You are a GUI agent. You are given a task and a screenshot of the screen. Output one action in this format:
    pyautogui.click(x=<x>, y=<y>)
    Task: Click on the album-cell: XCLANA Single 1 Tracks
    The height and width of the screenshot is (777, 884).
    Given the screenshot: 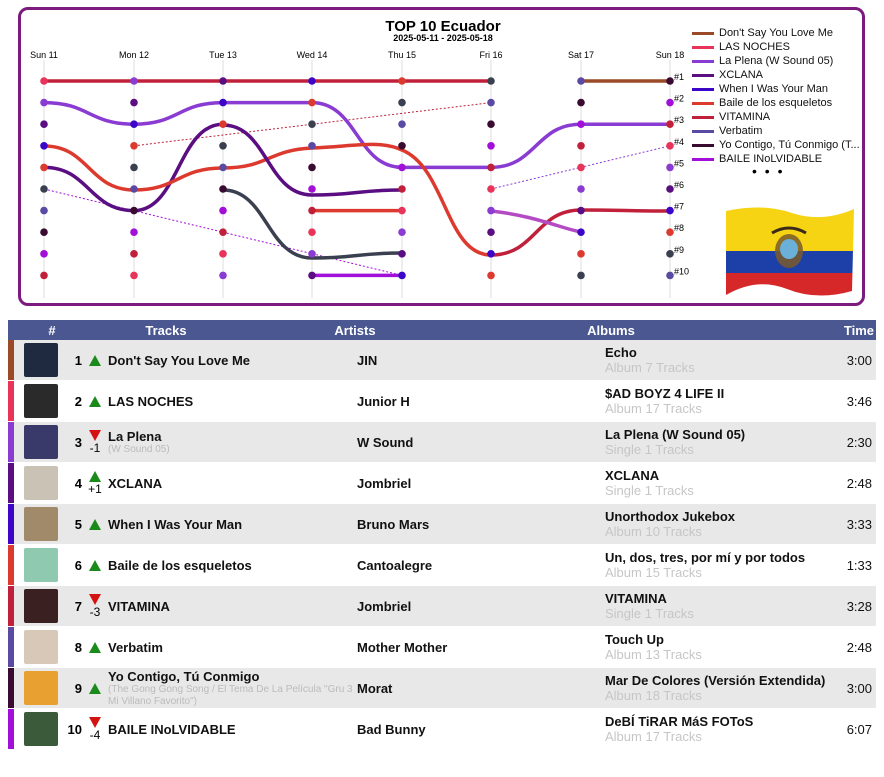 What is the action you would take?
    pyautogui.click(x=720, y=483)
    